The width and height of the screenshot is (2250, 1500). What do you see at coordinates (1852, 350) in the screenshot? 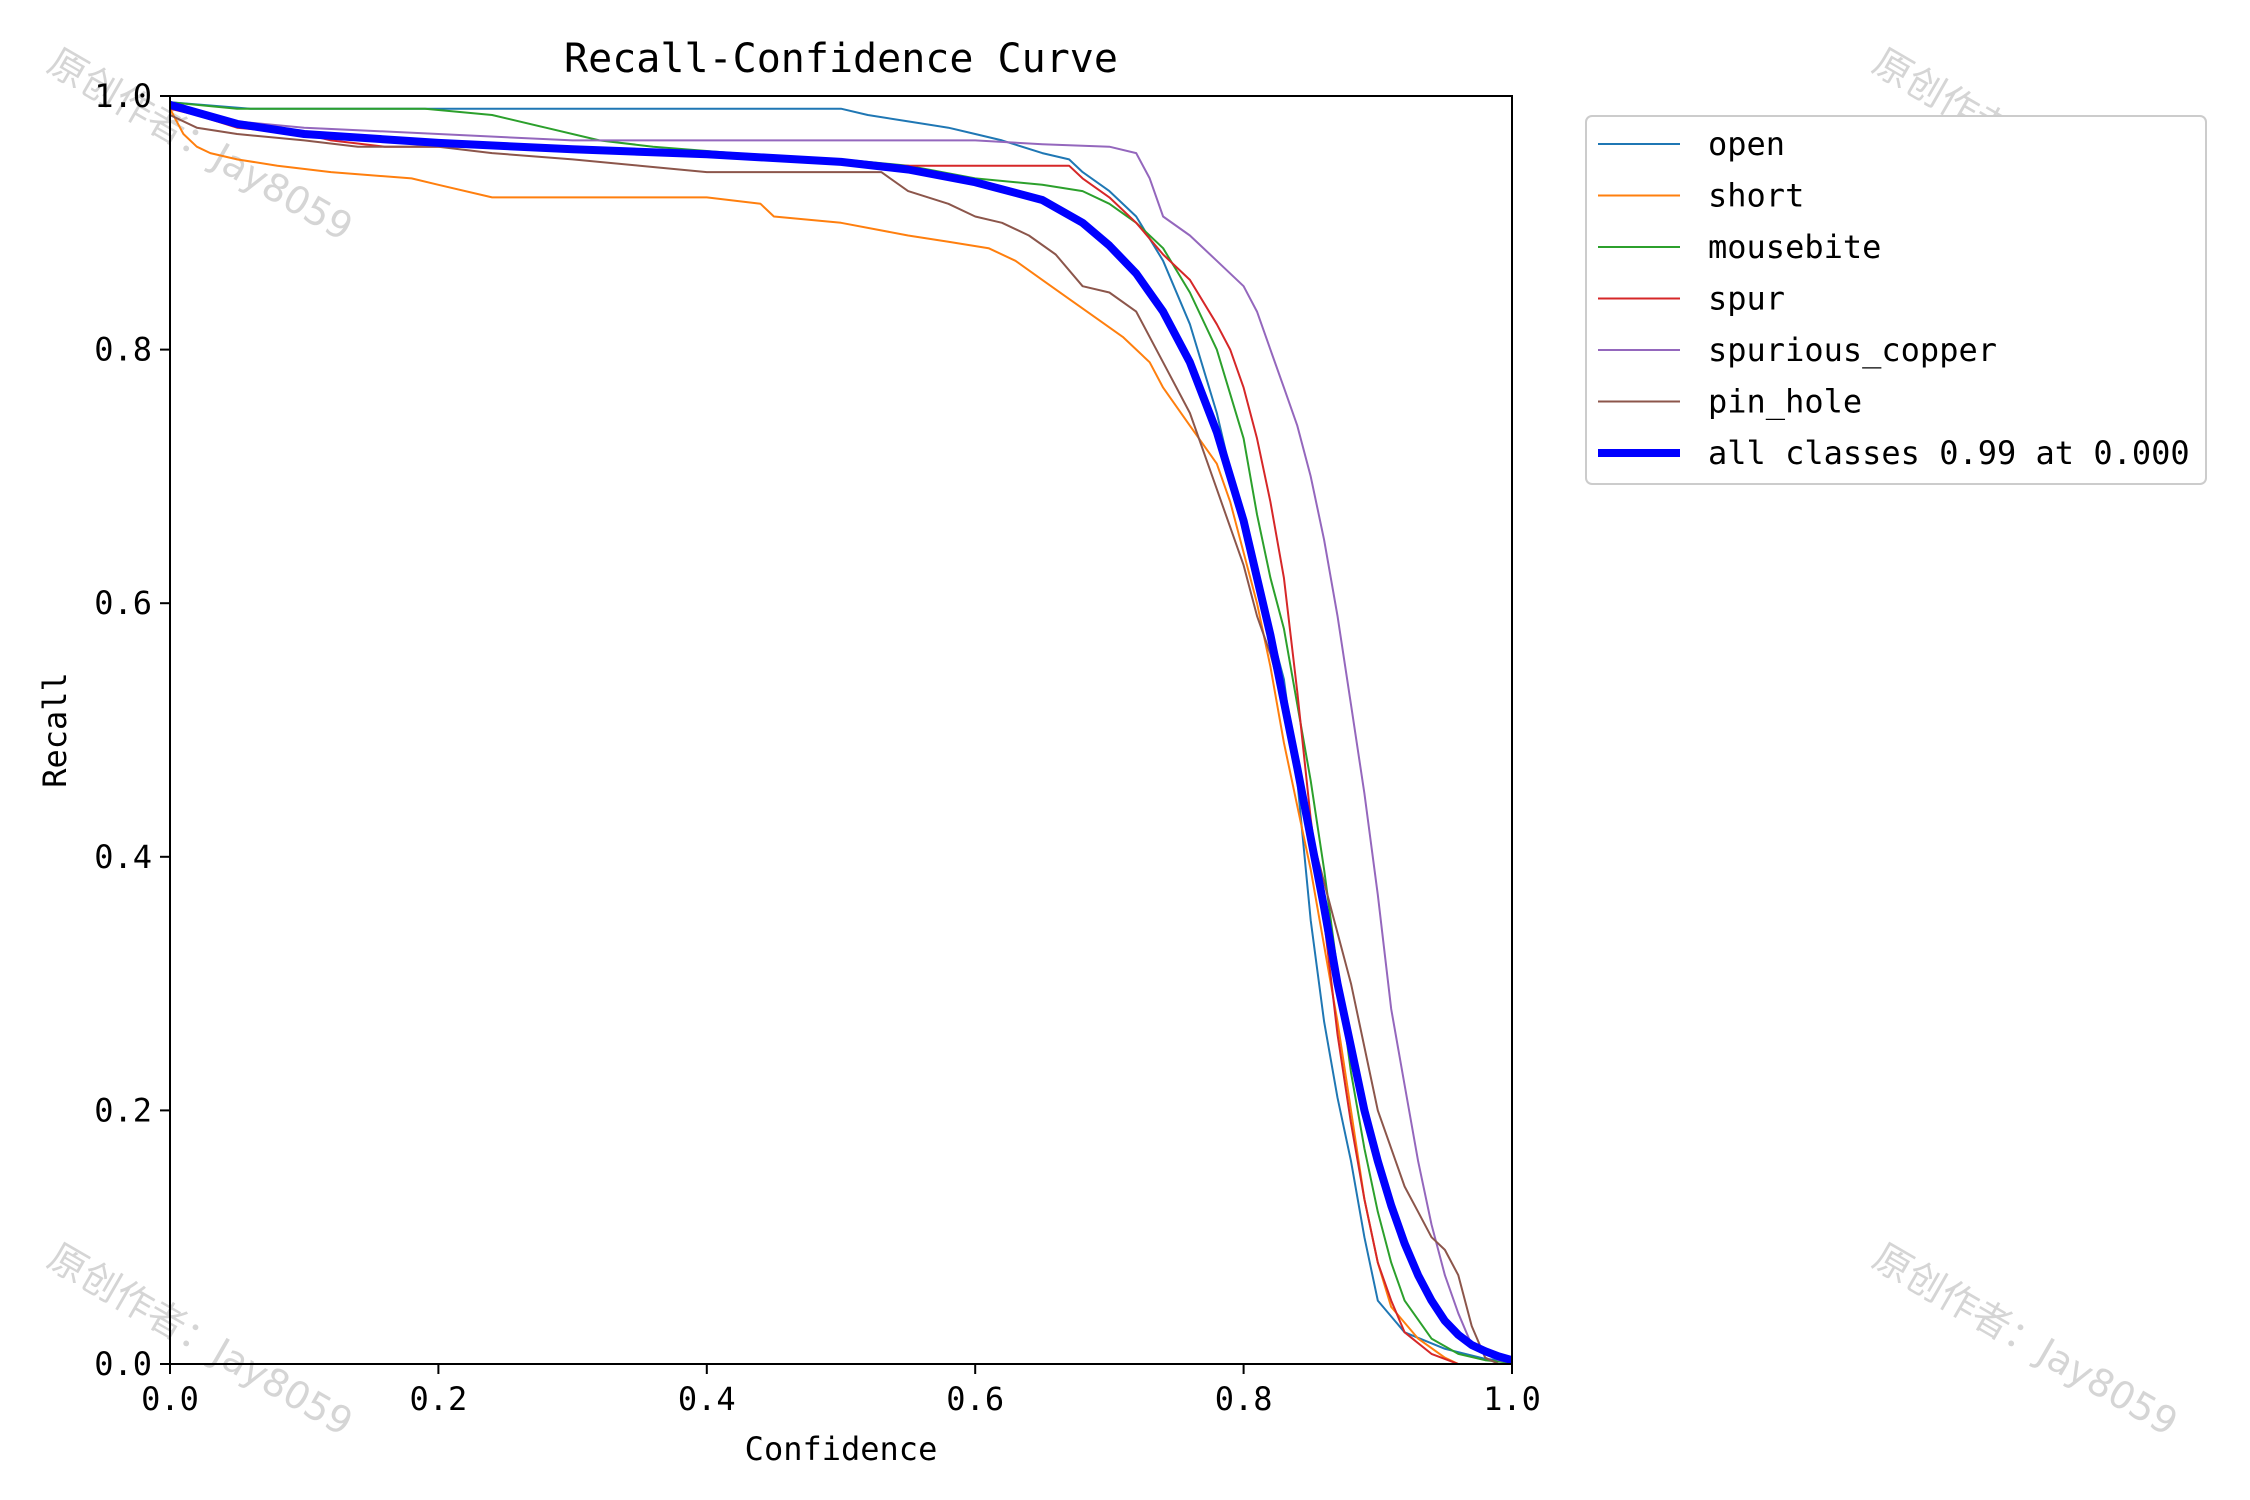
I see `legend-label: spurious_copper` at bounding box center [1852, 350].